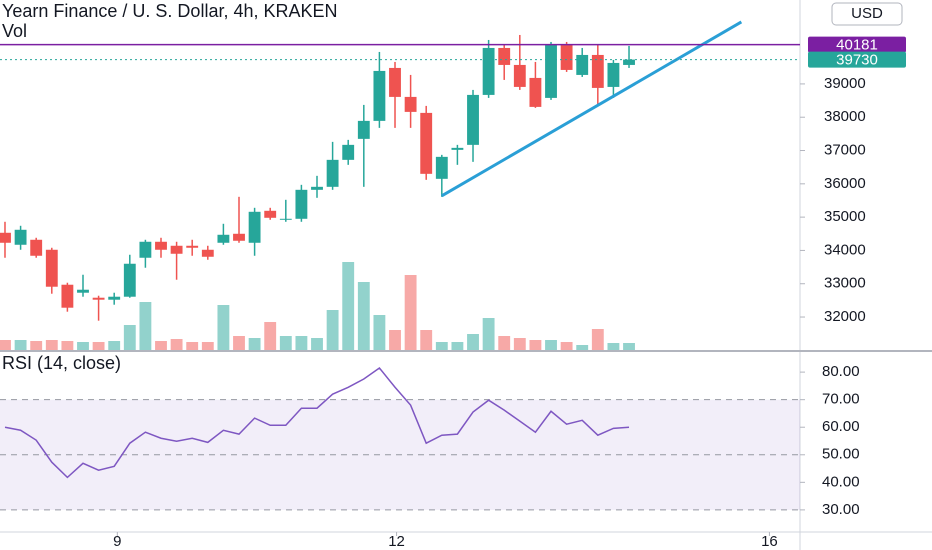 The width and height of the screenshot is (932, 550). What do you see at coordinates (845, 183) in the screenshot?
I see `y-tick-label: 36000` at bounding box center [845, 183].